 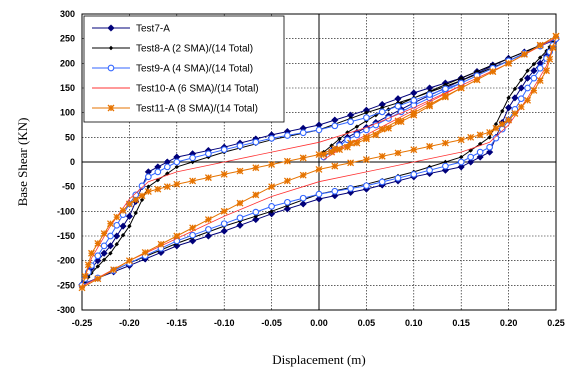 I want to click on legend-item: Test10-A (6 SMA)/(14 Total), so click(x=175, y=89).